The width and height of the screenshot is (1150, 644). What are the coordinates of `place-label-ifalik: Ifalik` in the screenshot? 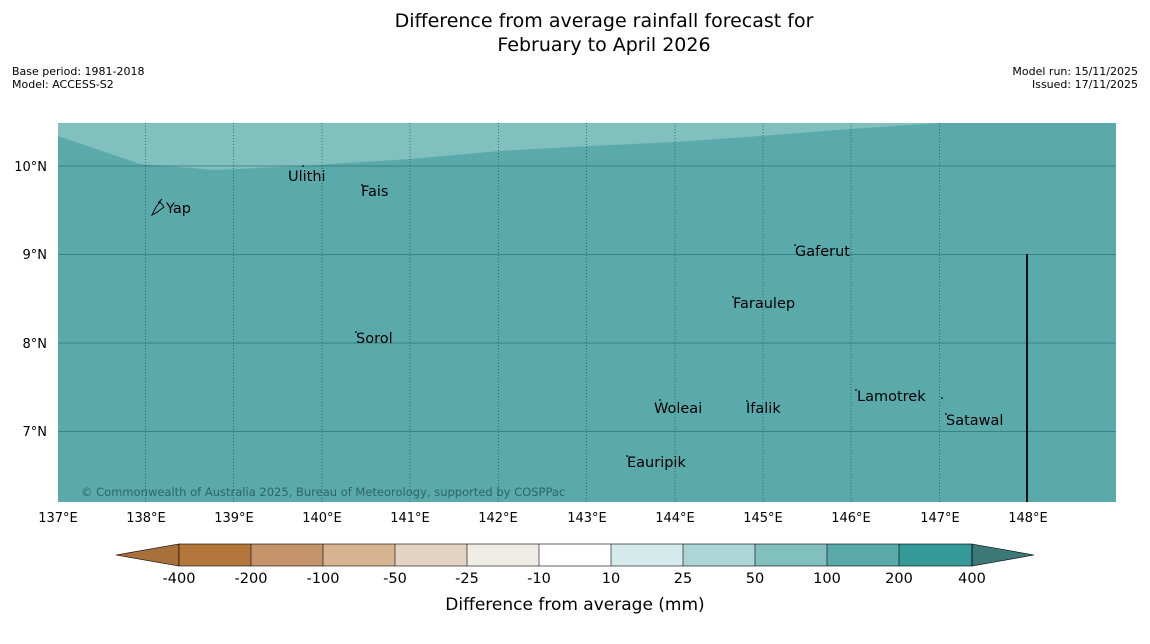 It's located at (763, 409).